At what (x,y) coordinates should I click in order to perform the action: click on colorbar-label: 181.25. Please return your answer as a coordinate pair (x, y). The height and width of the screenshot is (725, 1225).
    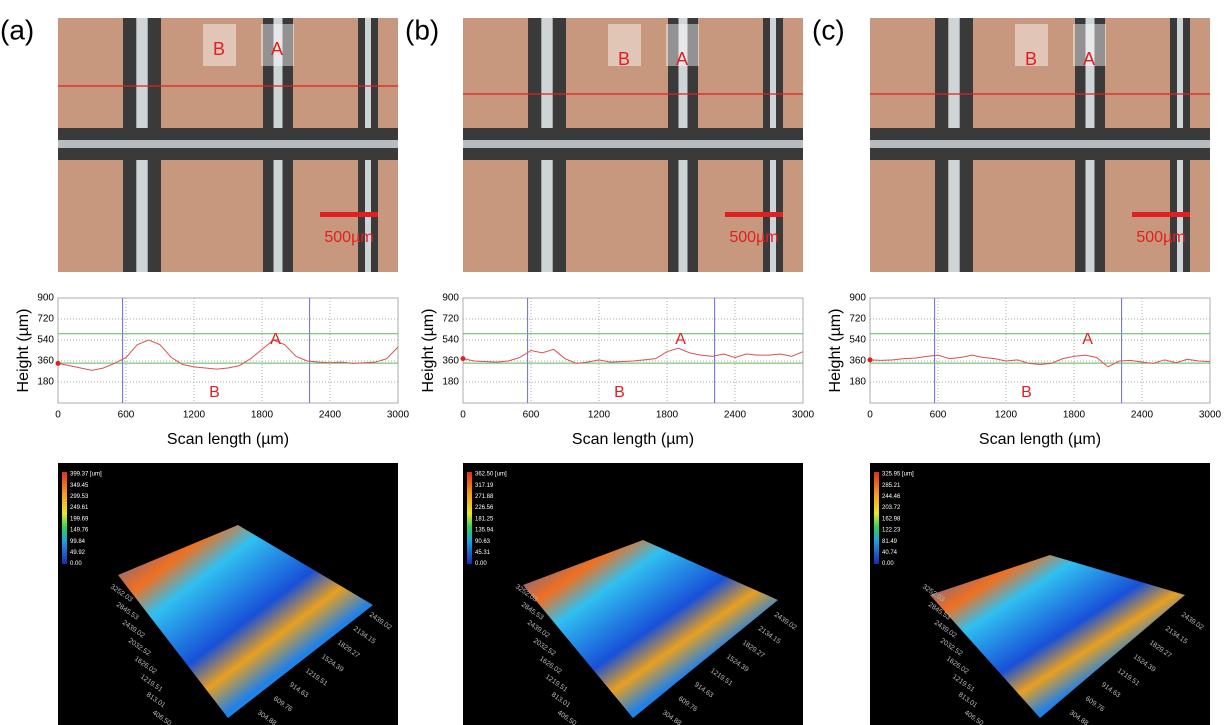
    Looking at the image, I should click on (484, 519).